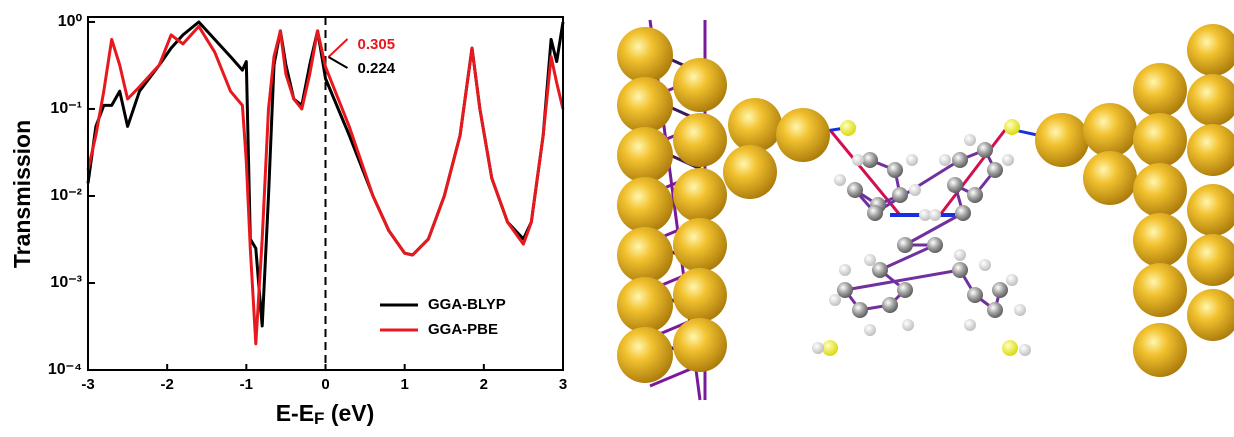  I want to click on x-axis-label-part: (eV), so click(349, 413).